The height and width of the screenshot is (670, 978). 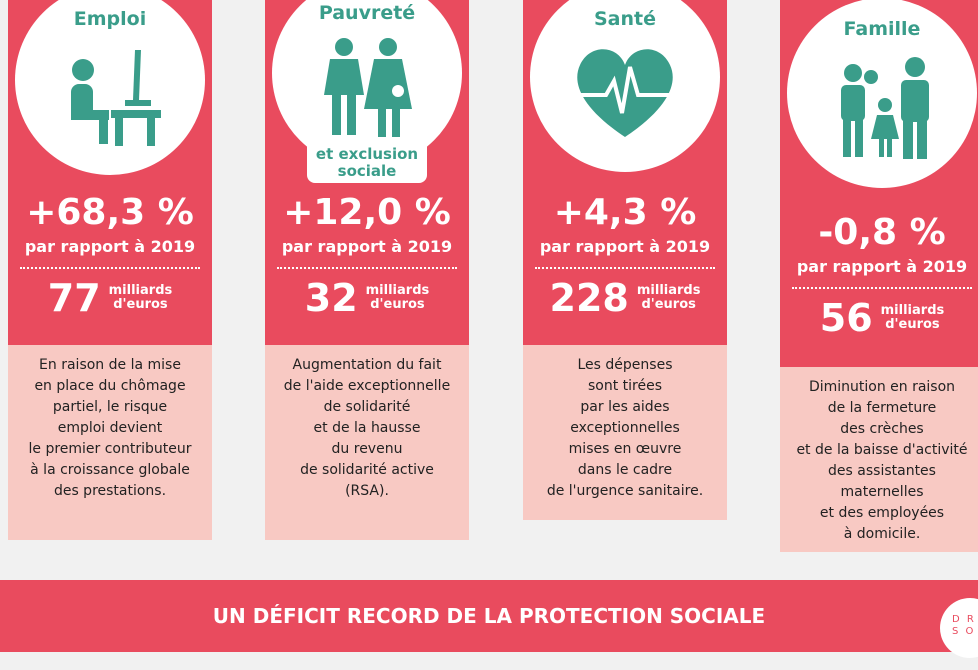 I want to click on subtitle-line: sociale, so click(x=367, y=171).